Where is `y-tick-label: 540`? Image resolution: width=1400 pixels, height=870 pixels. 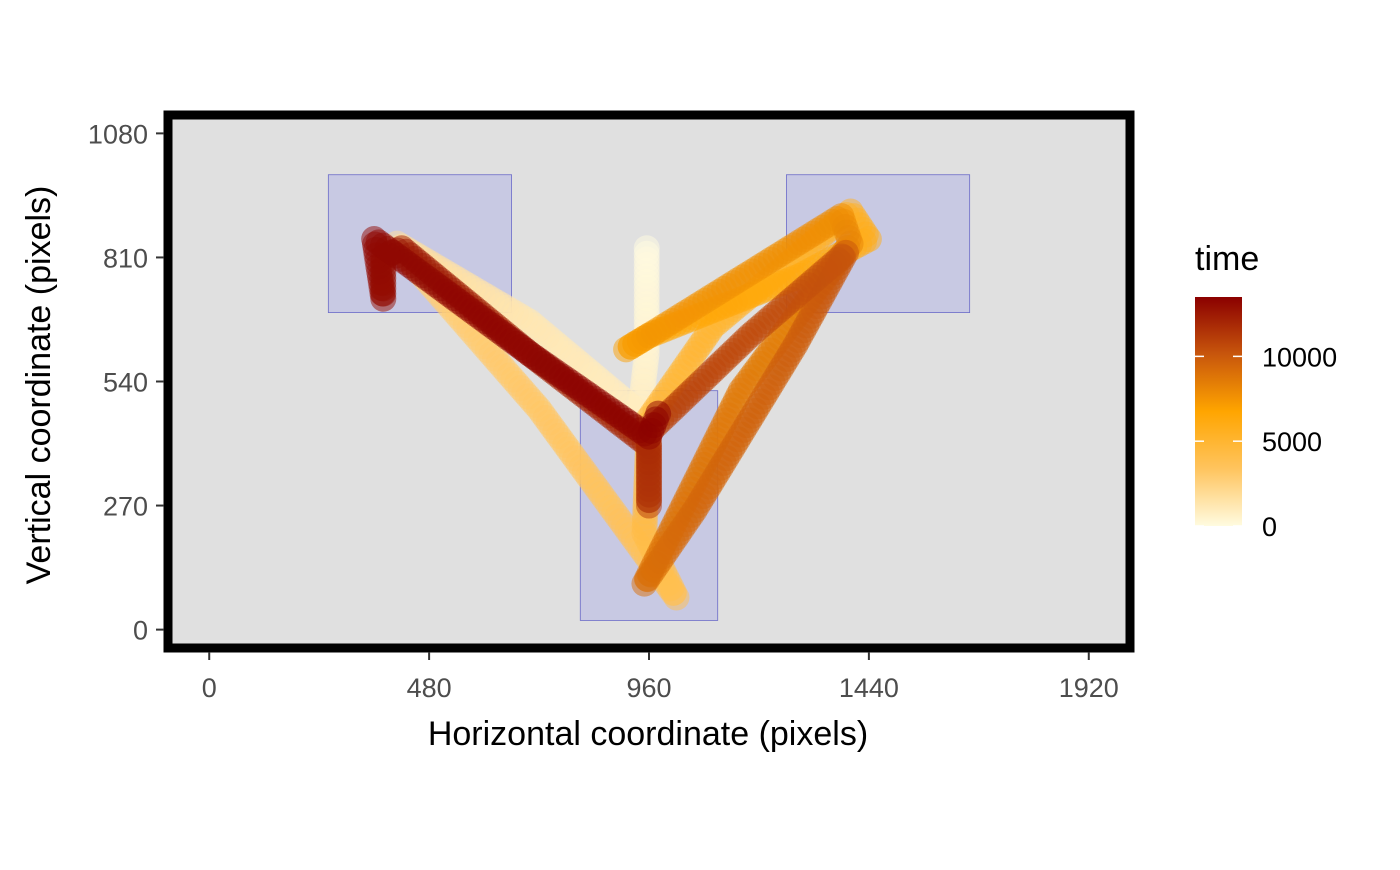 y-tick-label: 540 is located at coordinates (125, 383).